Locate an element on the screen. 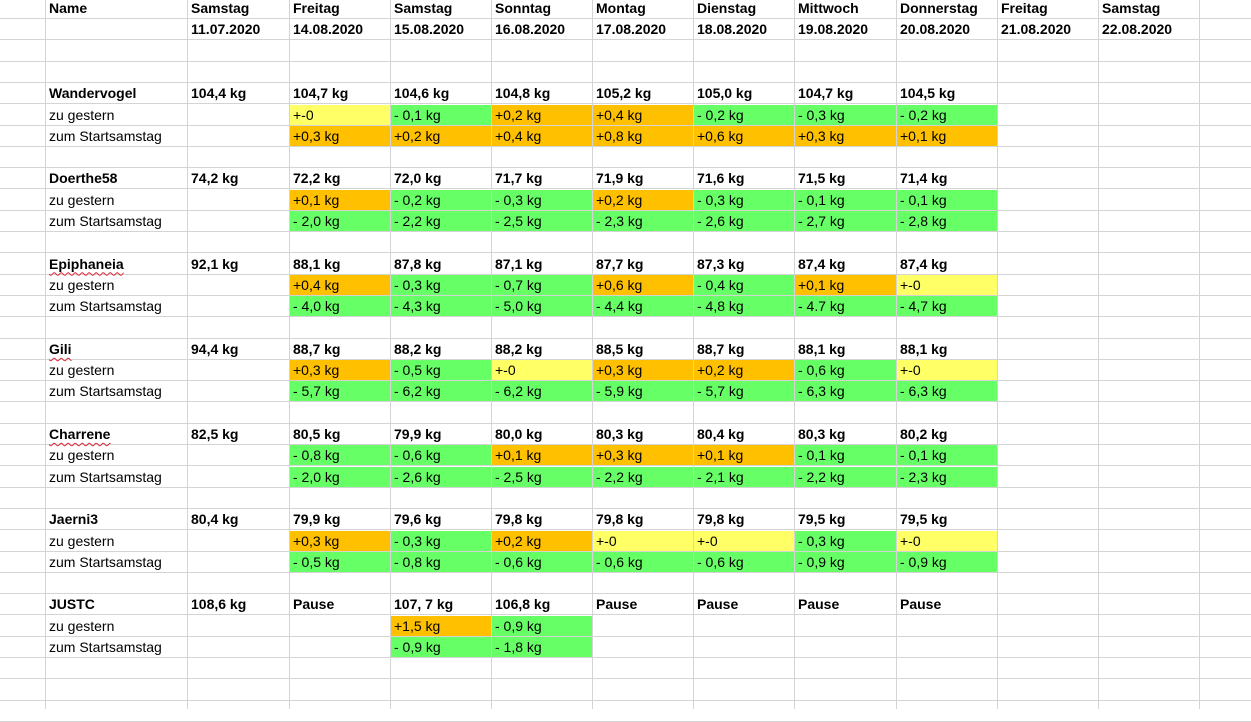 The width and height of the screenshot is (1251, 722). header-name: Name is located at coordinates (116, 9).